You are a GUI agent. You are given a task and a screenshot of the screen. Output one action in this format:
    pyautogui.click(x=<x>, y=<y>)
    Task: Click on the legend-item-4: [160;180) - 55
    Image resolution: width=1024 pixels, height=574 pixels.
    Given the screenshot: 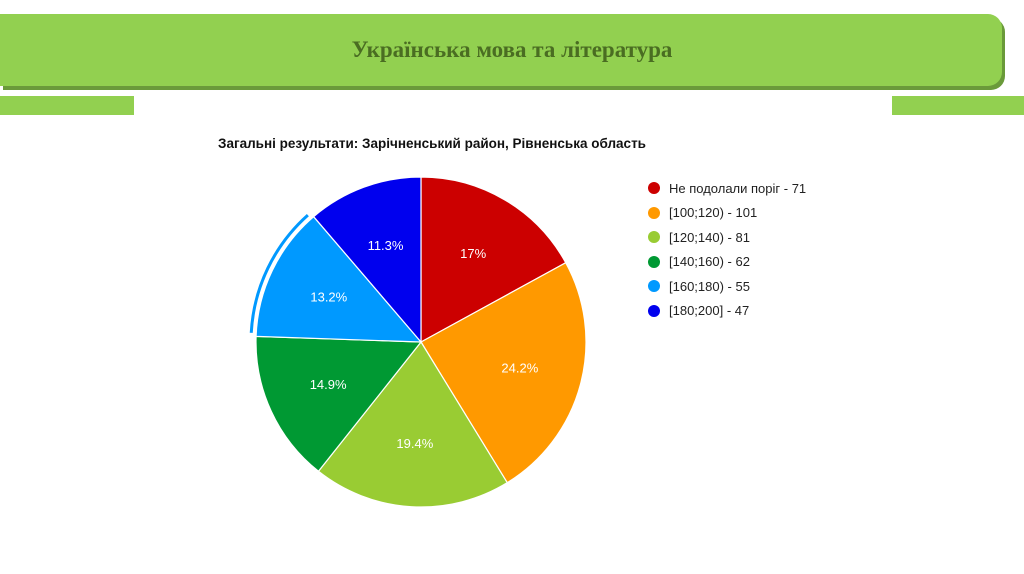 What is the action you would take?
    pyautogui.click(x=727, y=286)
    